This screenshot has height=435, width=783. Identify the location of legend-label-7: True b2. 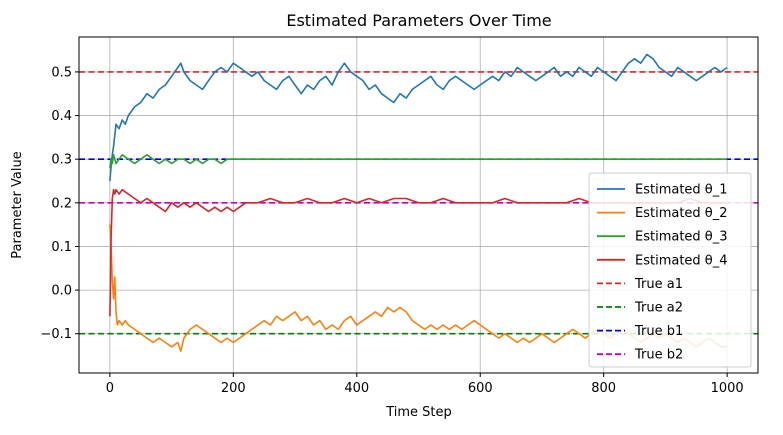
(658, 355).